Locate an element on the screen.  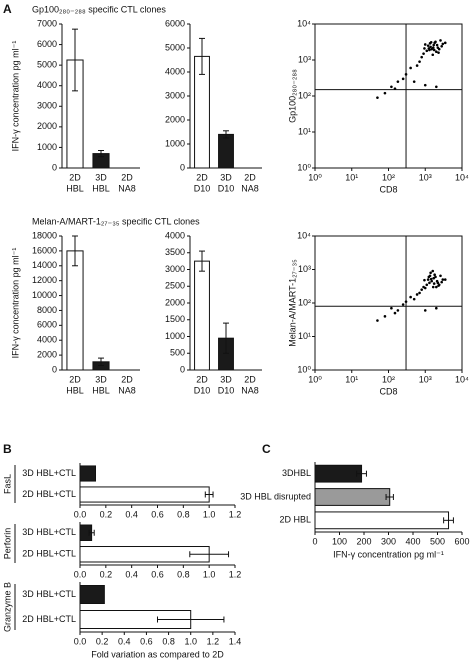
x-tick-label: 200 is located at coordinates (363, 541).